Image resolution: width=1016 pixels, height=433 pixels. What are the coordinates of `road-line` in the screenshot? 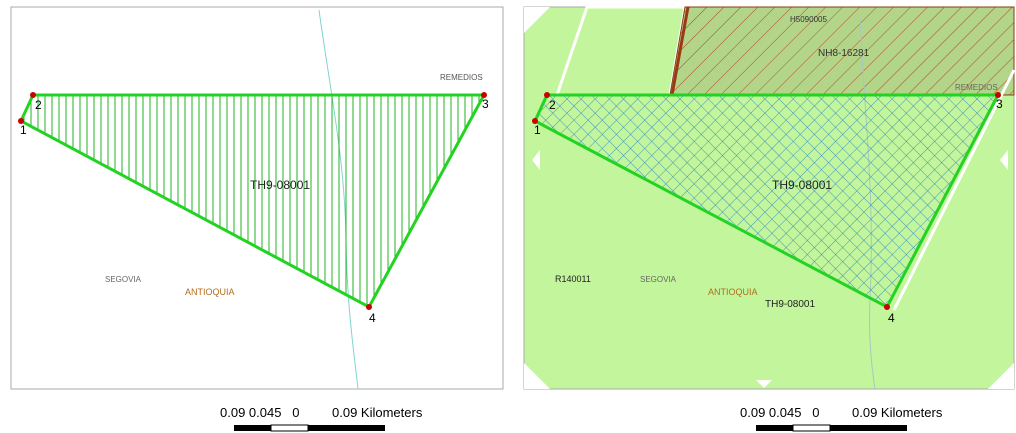 It's located at (954, 190).